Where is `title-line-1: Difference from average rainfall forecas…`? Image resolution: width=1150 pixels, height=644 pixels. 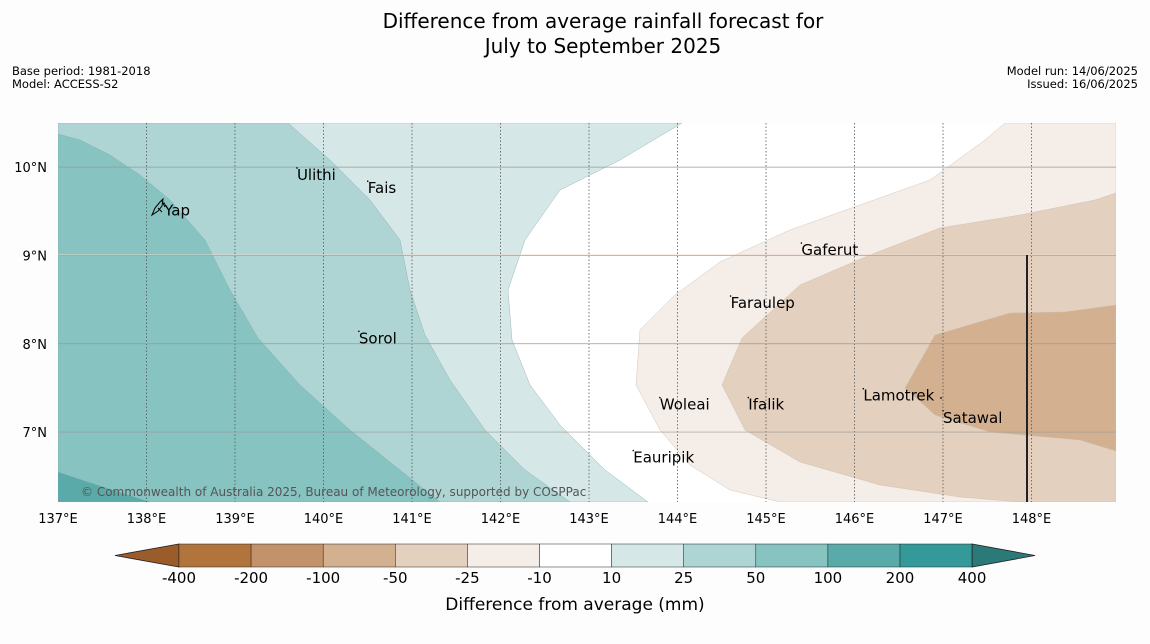 title-line-1: Difference from average rainfall forecas… is located at coordinates (603, 21).